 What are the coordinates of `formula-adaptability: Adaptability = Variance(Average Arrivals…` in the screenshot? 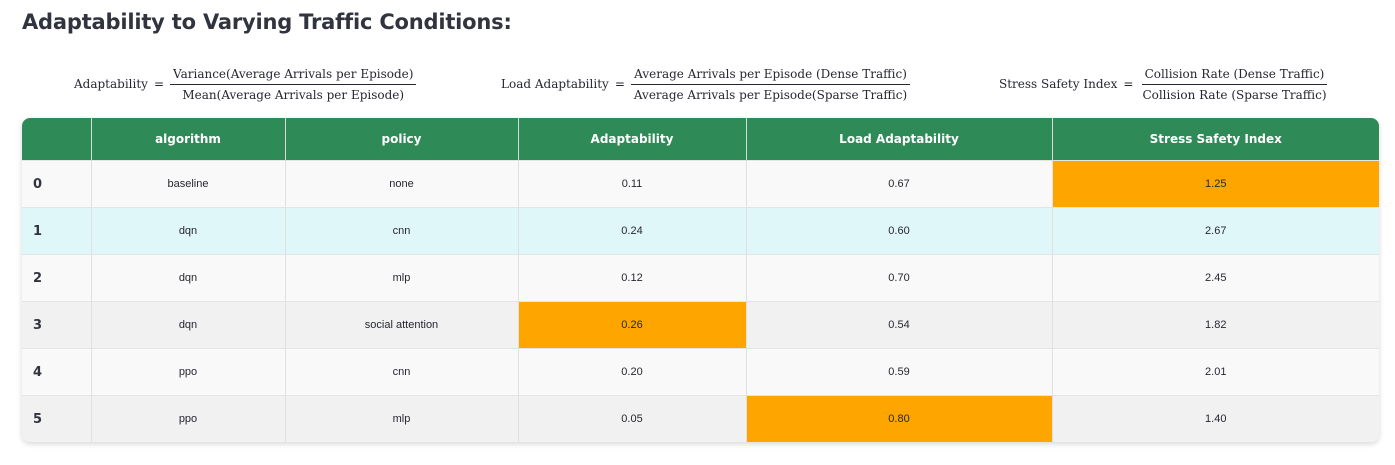 It's located at (245, 84).